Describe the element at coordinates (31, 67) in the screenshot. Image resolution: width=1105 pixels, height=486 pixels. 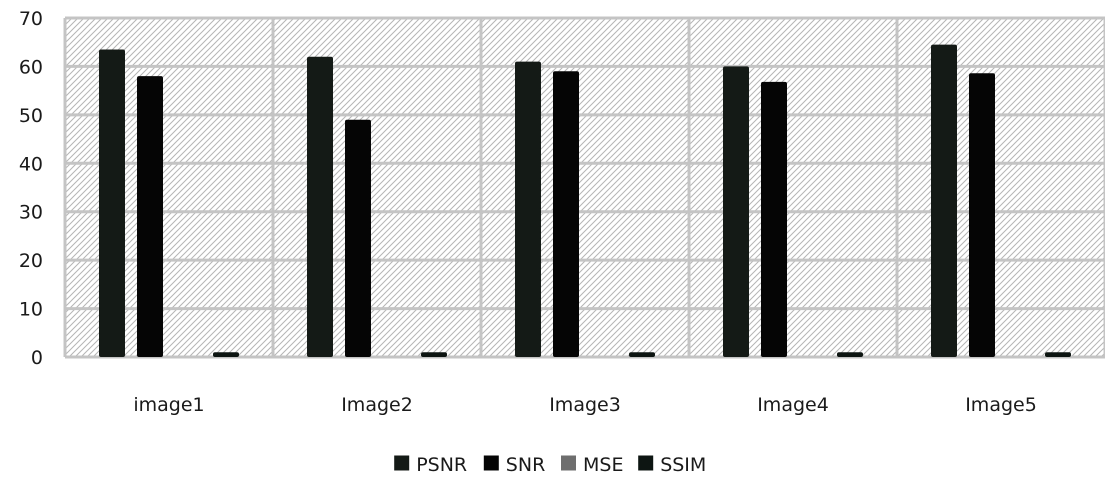
I see `y-tick-label: 60` at that location.